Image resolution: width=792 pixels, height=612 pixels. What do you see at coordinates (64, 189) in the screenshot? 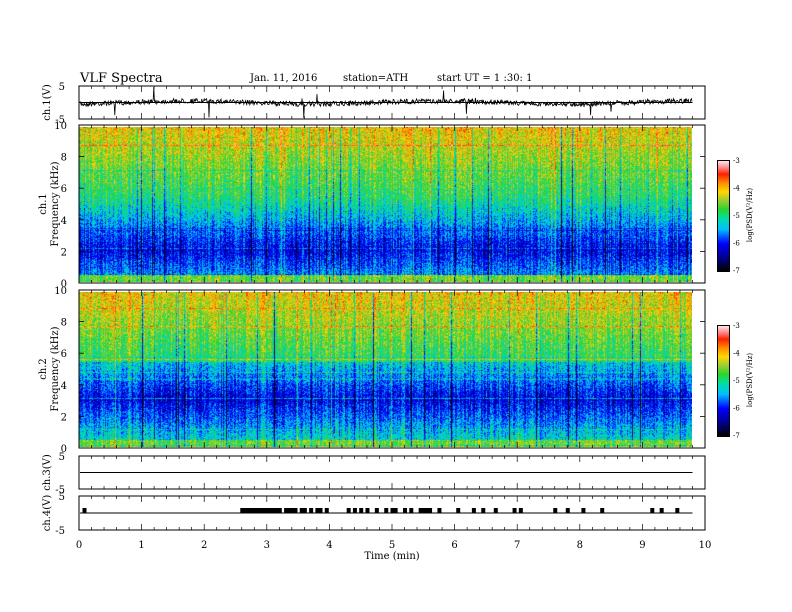
I see `y-tick-label: 6` at bounding box center [64, 189].